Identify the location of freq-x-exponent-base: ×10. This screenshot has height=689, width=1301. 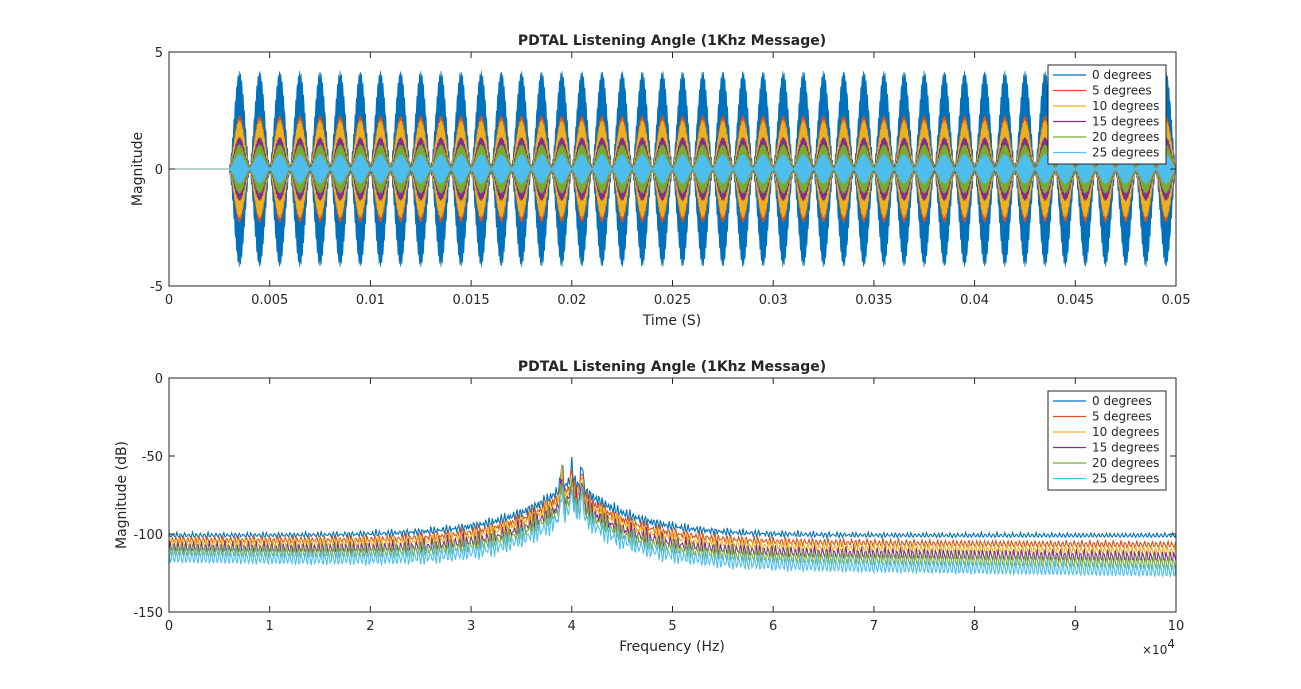
(1154, 650).